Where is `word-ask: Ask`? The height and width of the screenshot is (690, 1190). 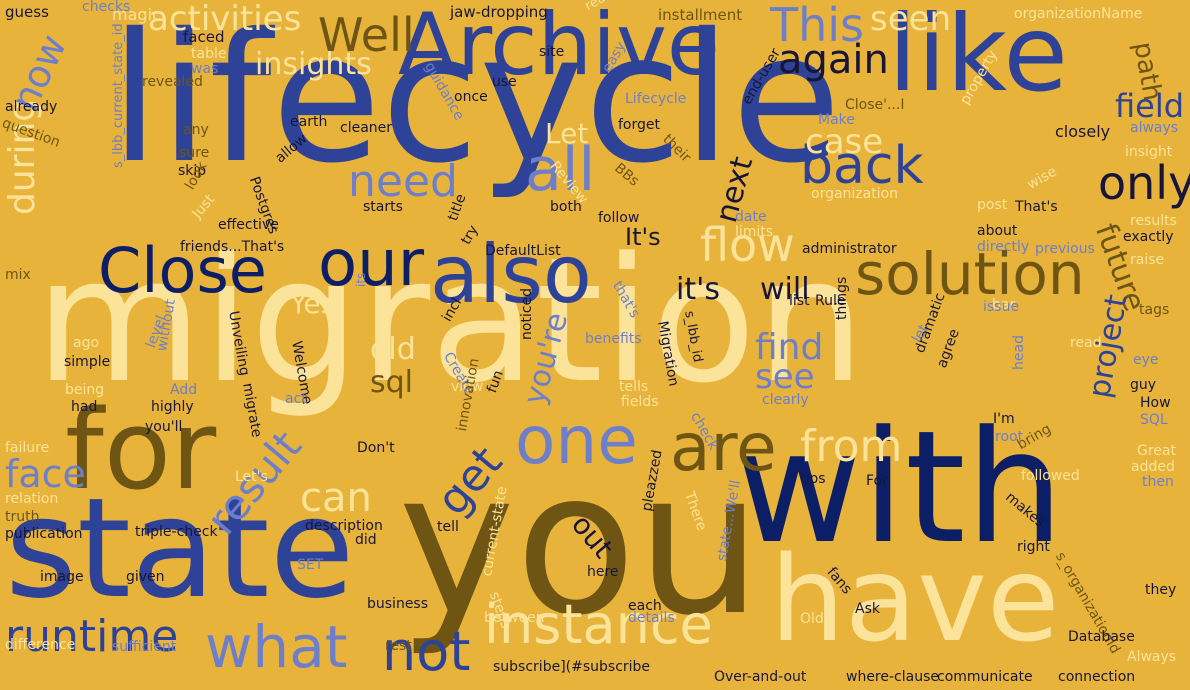
word-ask: Ask is located at coordinates (867, 609).